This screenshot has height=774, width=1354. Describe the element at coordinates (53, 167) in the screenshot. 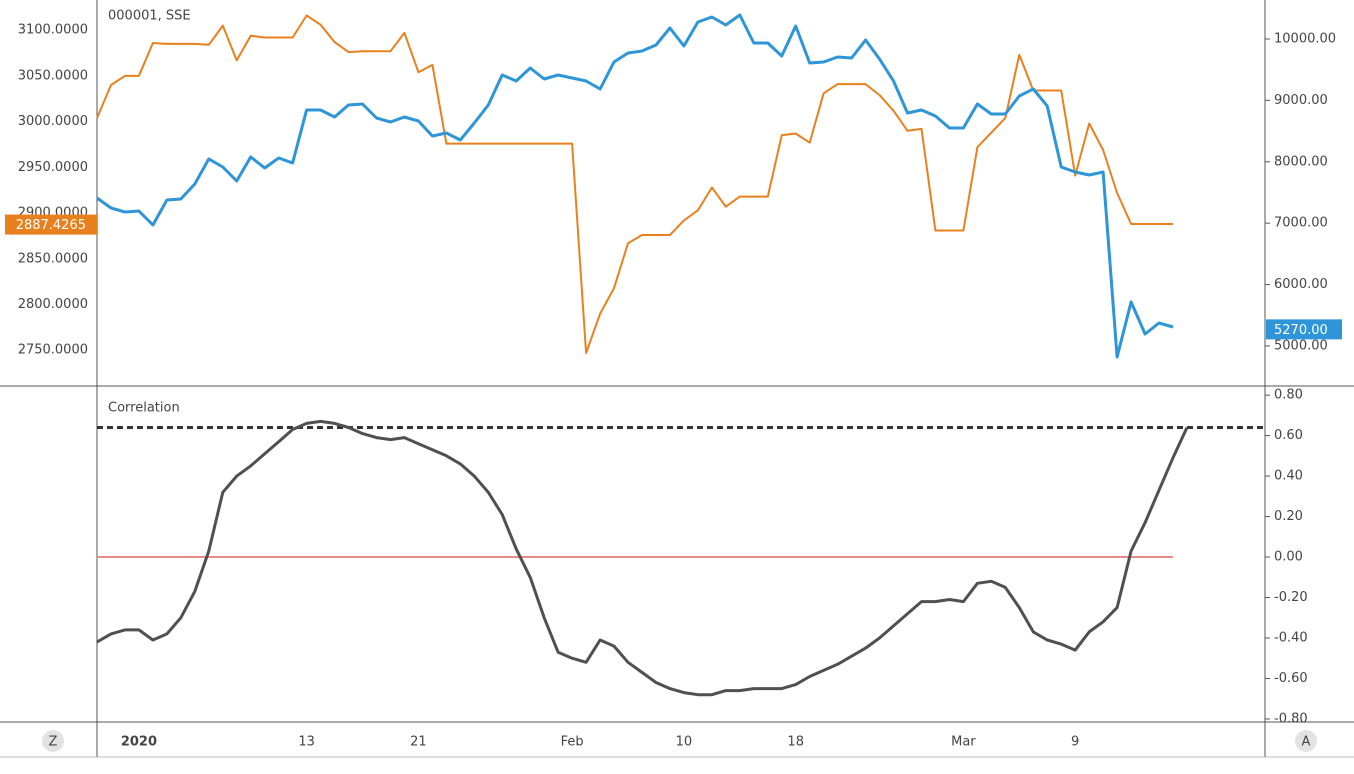

I see `y-tick-label: 2950.0000` at that location.